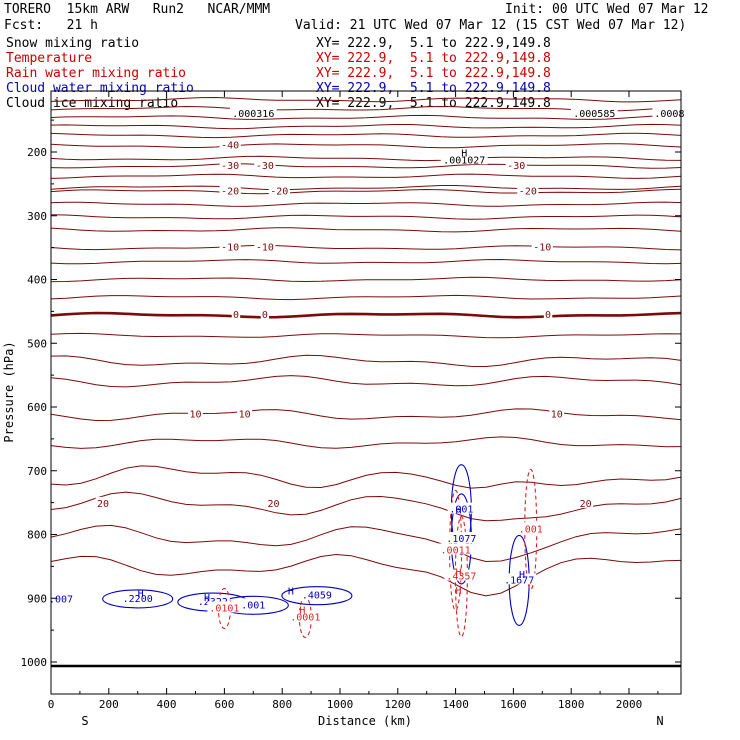  What do you see at coordinates (433, 103) in the screenshot?
I see `legend-cloud-ice-xy: XY= 222.9, 5.1 to 222.9,149.8` at bounding box center [433, 103].